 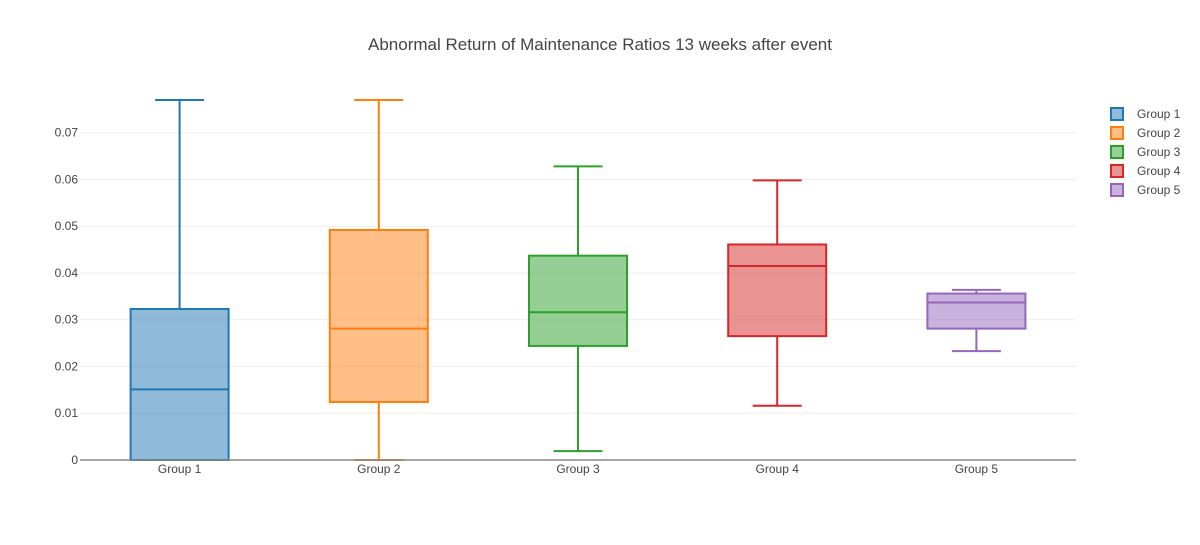 I want to click on y-tick-label: 0.04, so click(x=67, y=273).